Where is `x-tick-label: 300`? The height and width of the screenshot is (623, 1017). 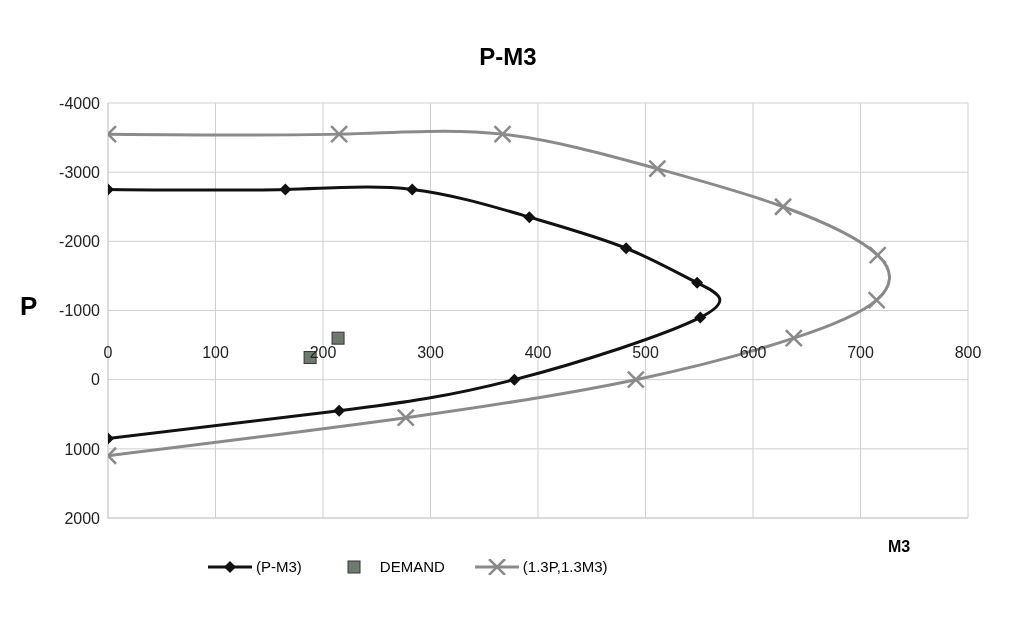 x-tick-label: 300 is located at coordinates (430, 352).